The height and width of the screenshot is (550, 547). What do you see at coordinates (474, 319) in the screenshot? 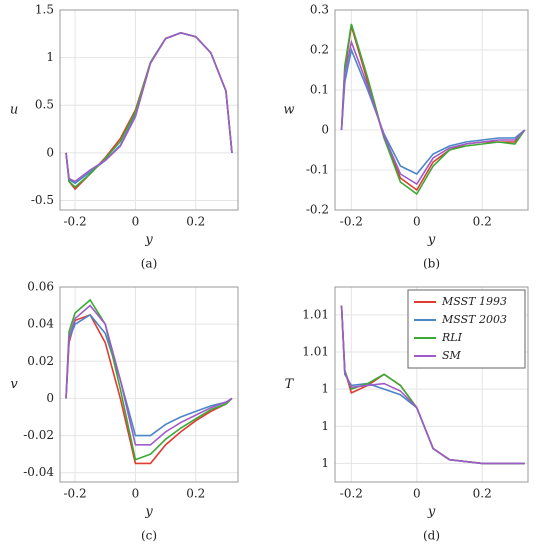
I see `legend-label: MSST 2003` at bounding box center [474, 319].